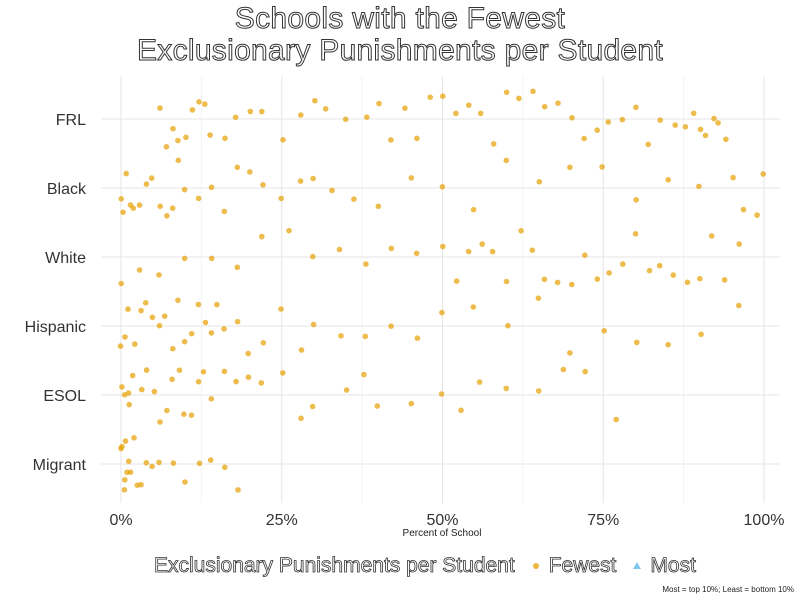  I want to click on legend-label-fewest: Fewest, so click(582, 566).